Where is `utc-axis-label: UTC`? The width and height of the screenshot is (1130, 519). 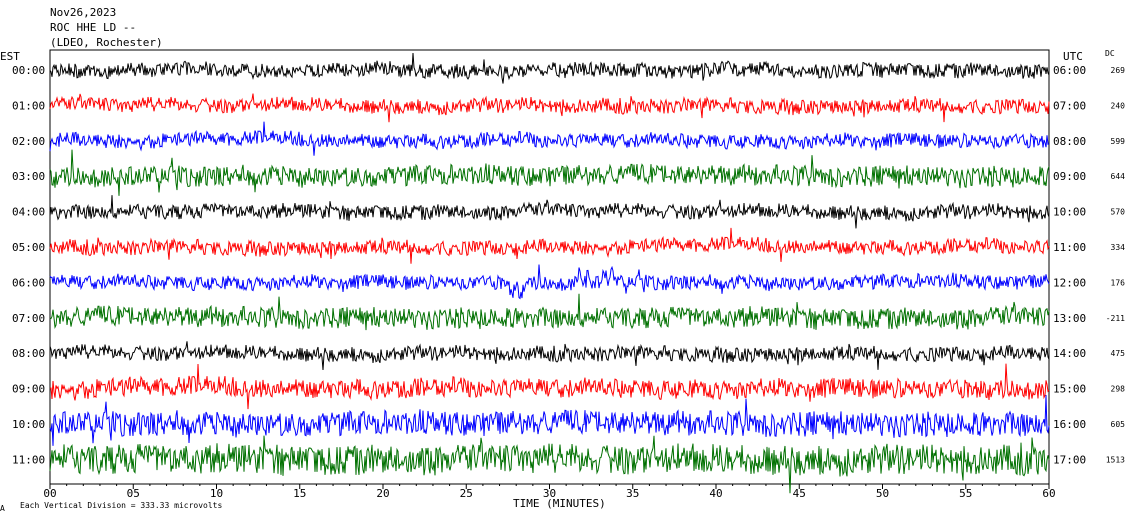
utc-axis-label: UTC is located at coordinates (1073, 56).